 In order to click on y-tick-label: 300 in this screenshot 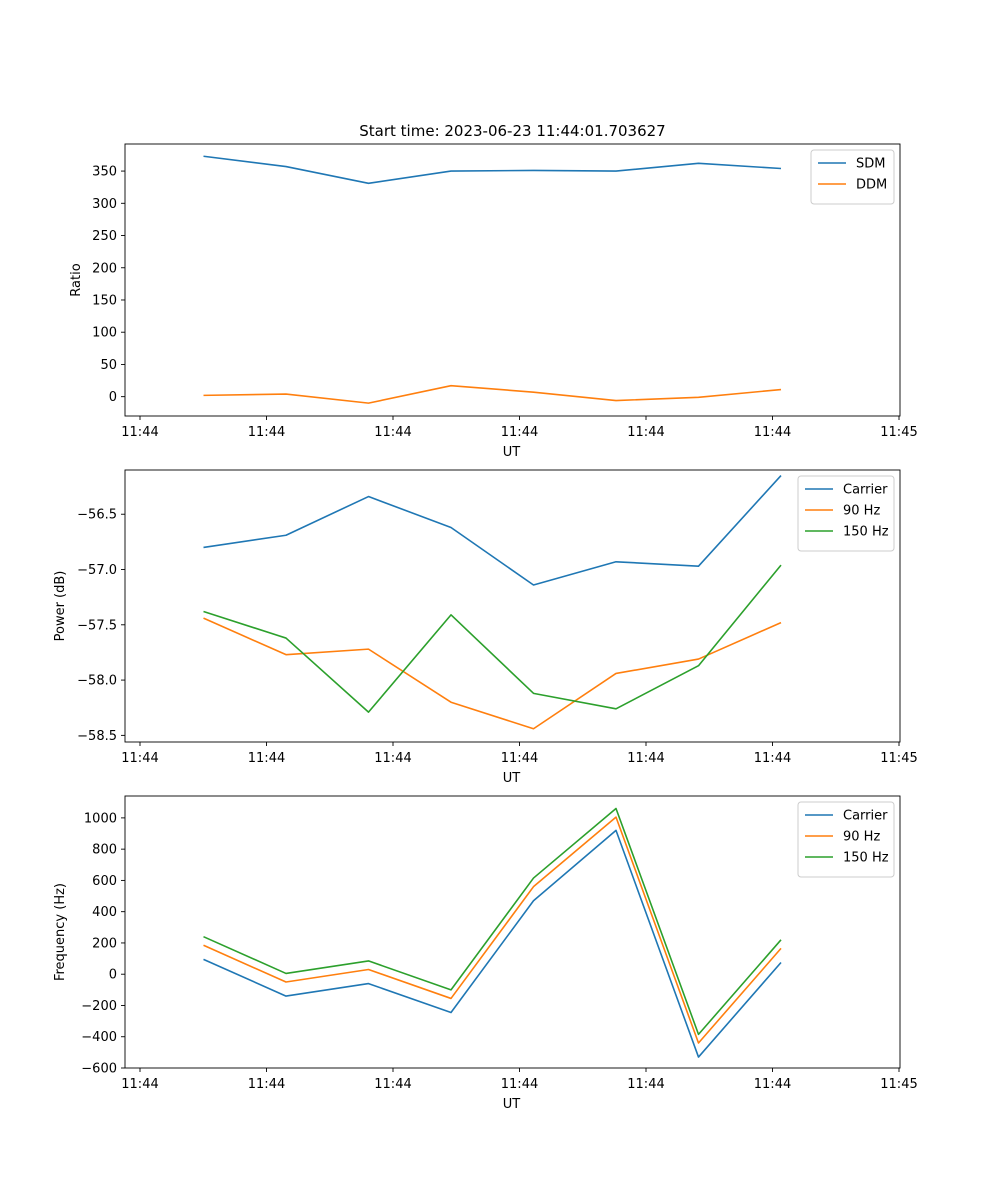, I will do `click(104, 204)`.